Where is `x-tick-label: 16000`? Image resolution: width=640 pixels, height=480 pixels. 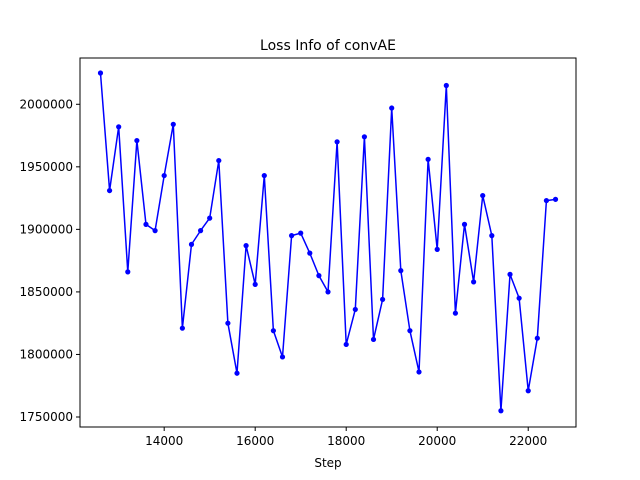
x-tick-label: 16000 is located at coordinates (255, 441).